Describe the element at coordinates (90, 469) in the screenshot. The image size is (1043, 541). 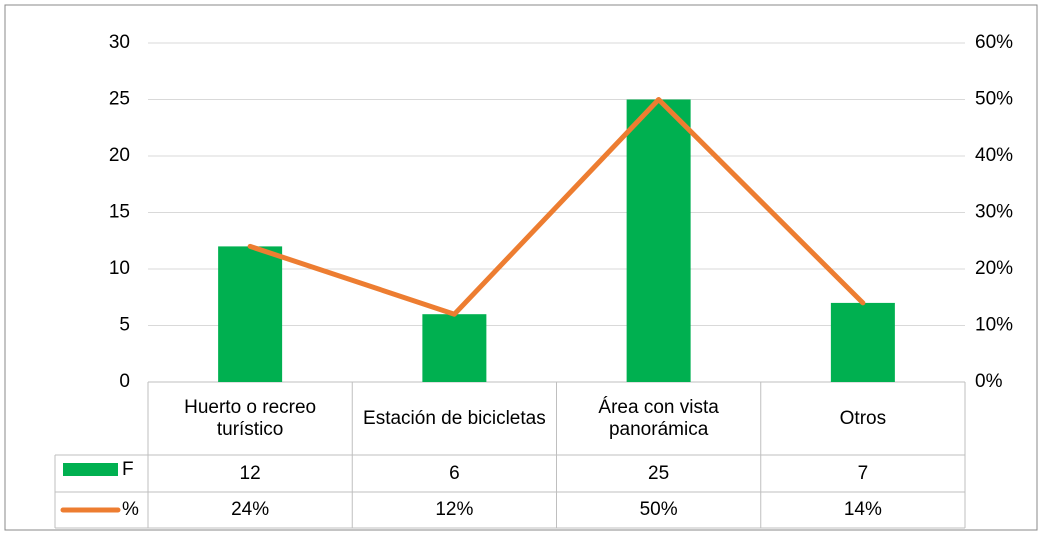
I see `legend-swatch` at that location.